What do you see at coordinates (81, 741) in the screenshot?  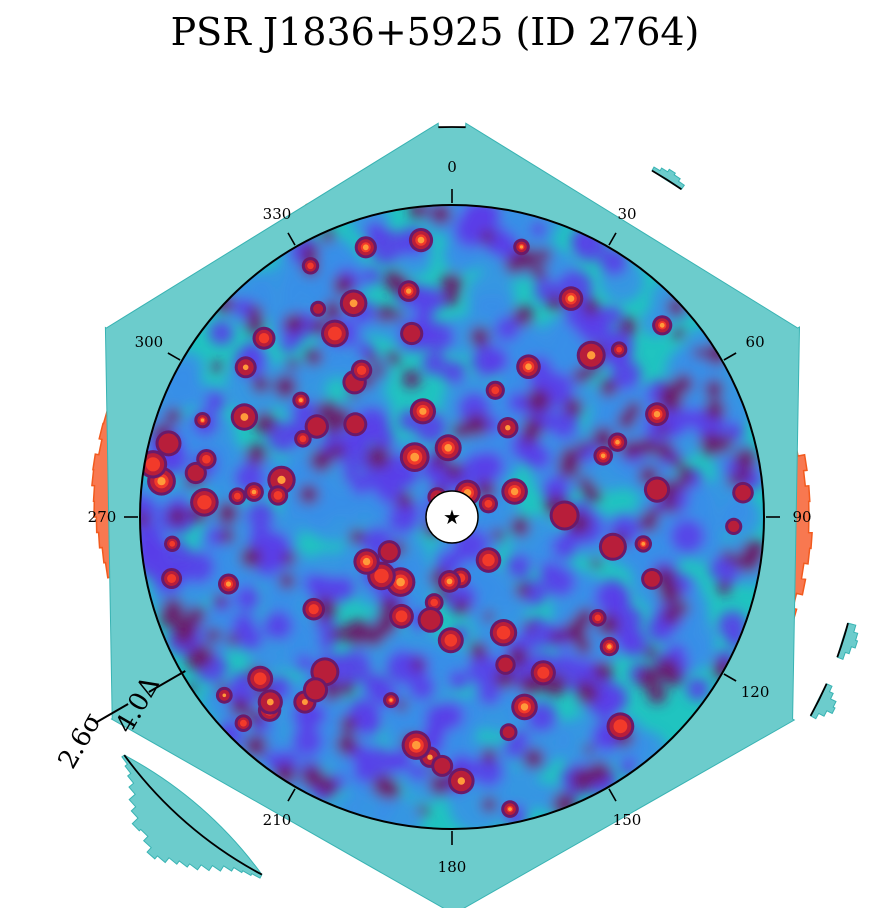 I see `scale-label-sigma: 2.6σ` at bounding box center [81, 741].